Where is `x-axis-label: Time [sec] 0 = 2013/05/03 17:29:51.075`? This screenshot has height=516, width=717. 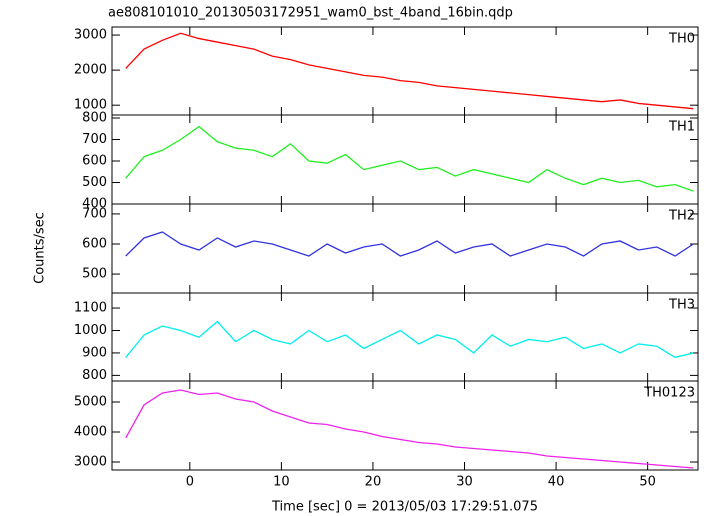
x-axis-label: Time [sec] 0 = 2013/05/03 17:29:51.075 is located at coordinates (404, 507).